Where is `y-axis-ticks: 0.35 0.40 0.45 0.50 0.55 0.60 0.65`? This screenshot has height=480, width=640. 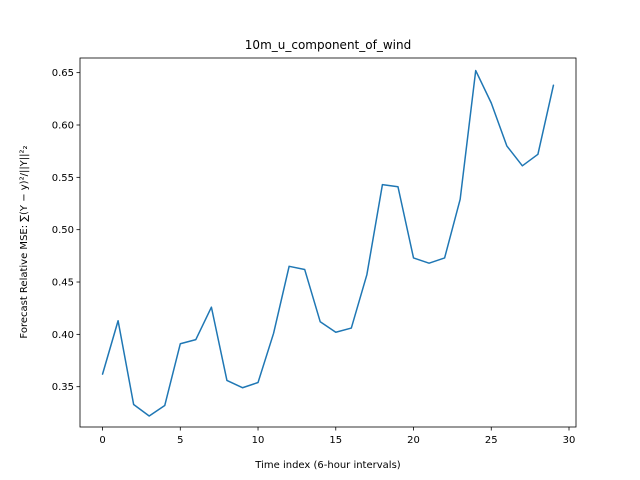
y-axis-ticks: 0.35 0.40 0.45 0.50 0.55 0.60 0.65 is located at coordinates (66, 230).